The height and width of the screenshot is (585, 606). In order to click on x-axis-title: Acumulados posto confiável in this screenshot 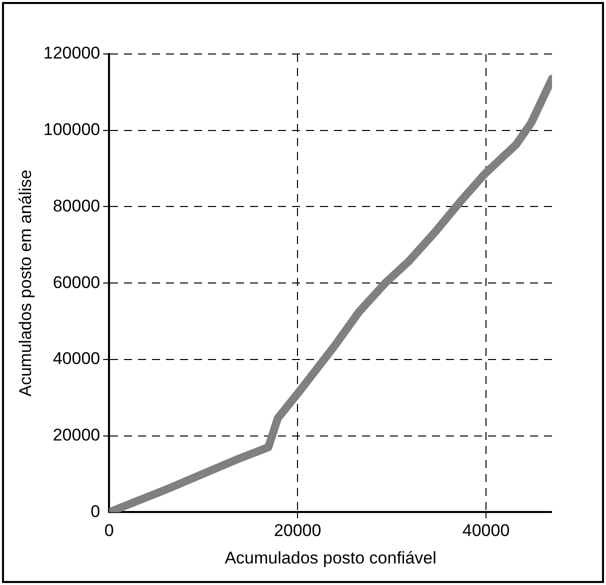, I will do `click(330, 558)`.